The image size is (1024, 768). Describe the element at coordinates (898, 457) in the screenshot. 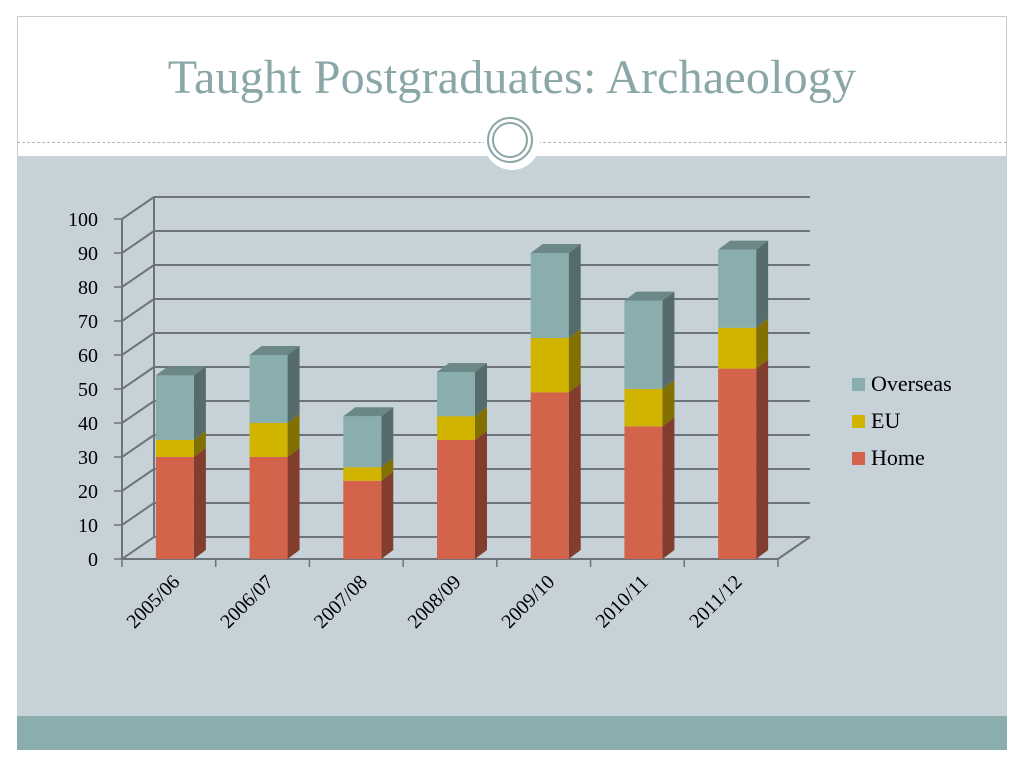

I see `legend-label-home: Home` at that location.